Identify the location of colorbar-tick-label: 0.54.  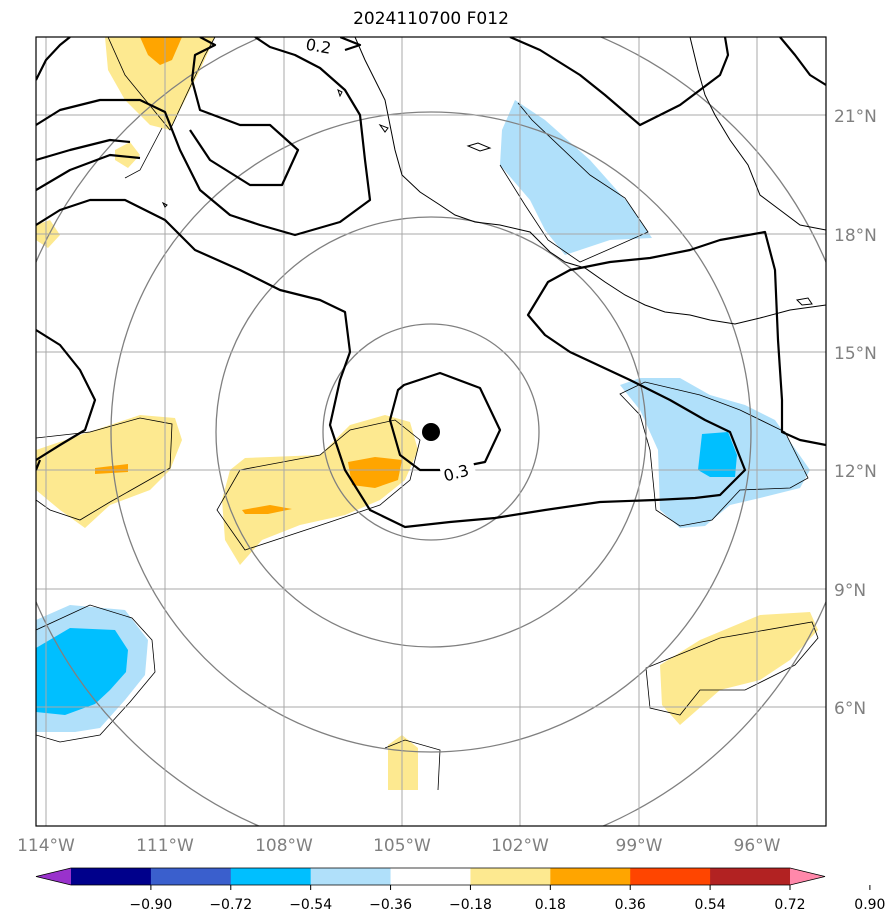
(710, 905).